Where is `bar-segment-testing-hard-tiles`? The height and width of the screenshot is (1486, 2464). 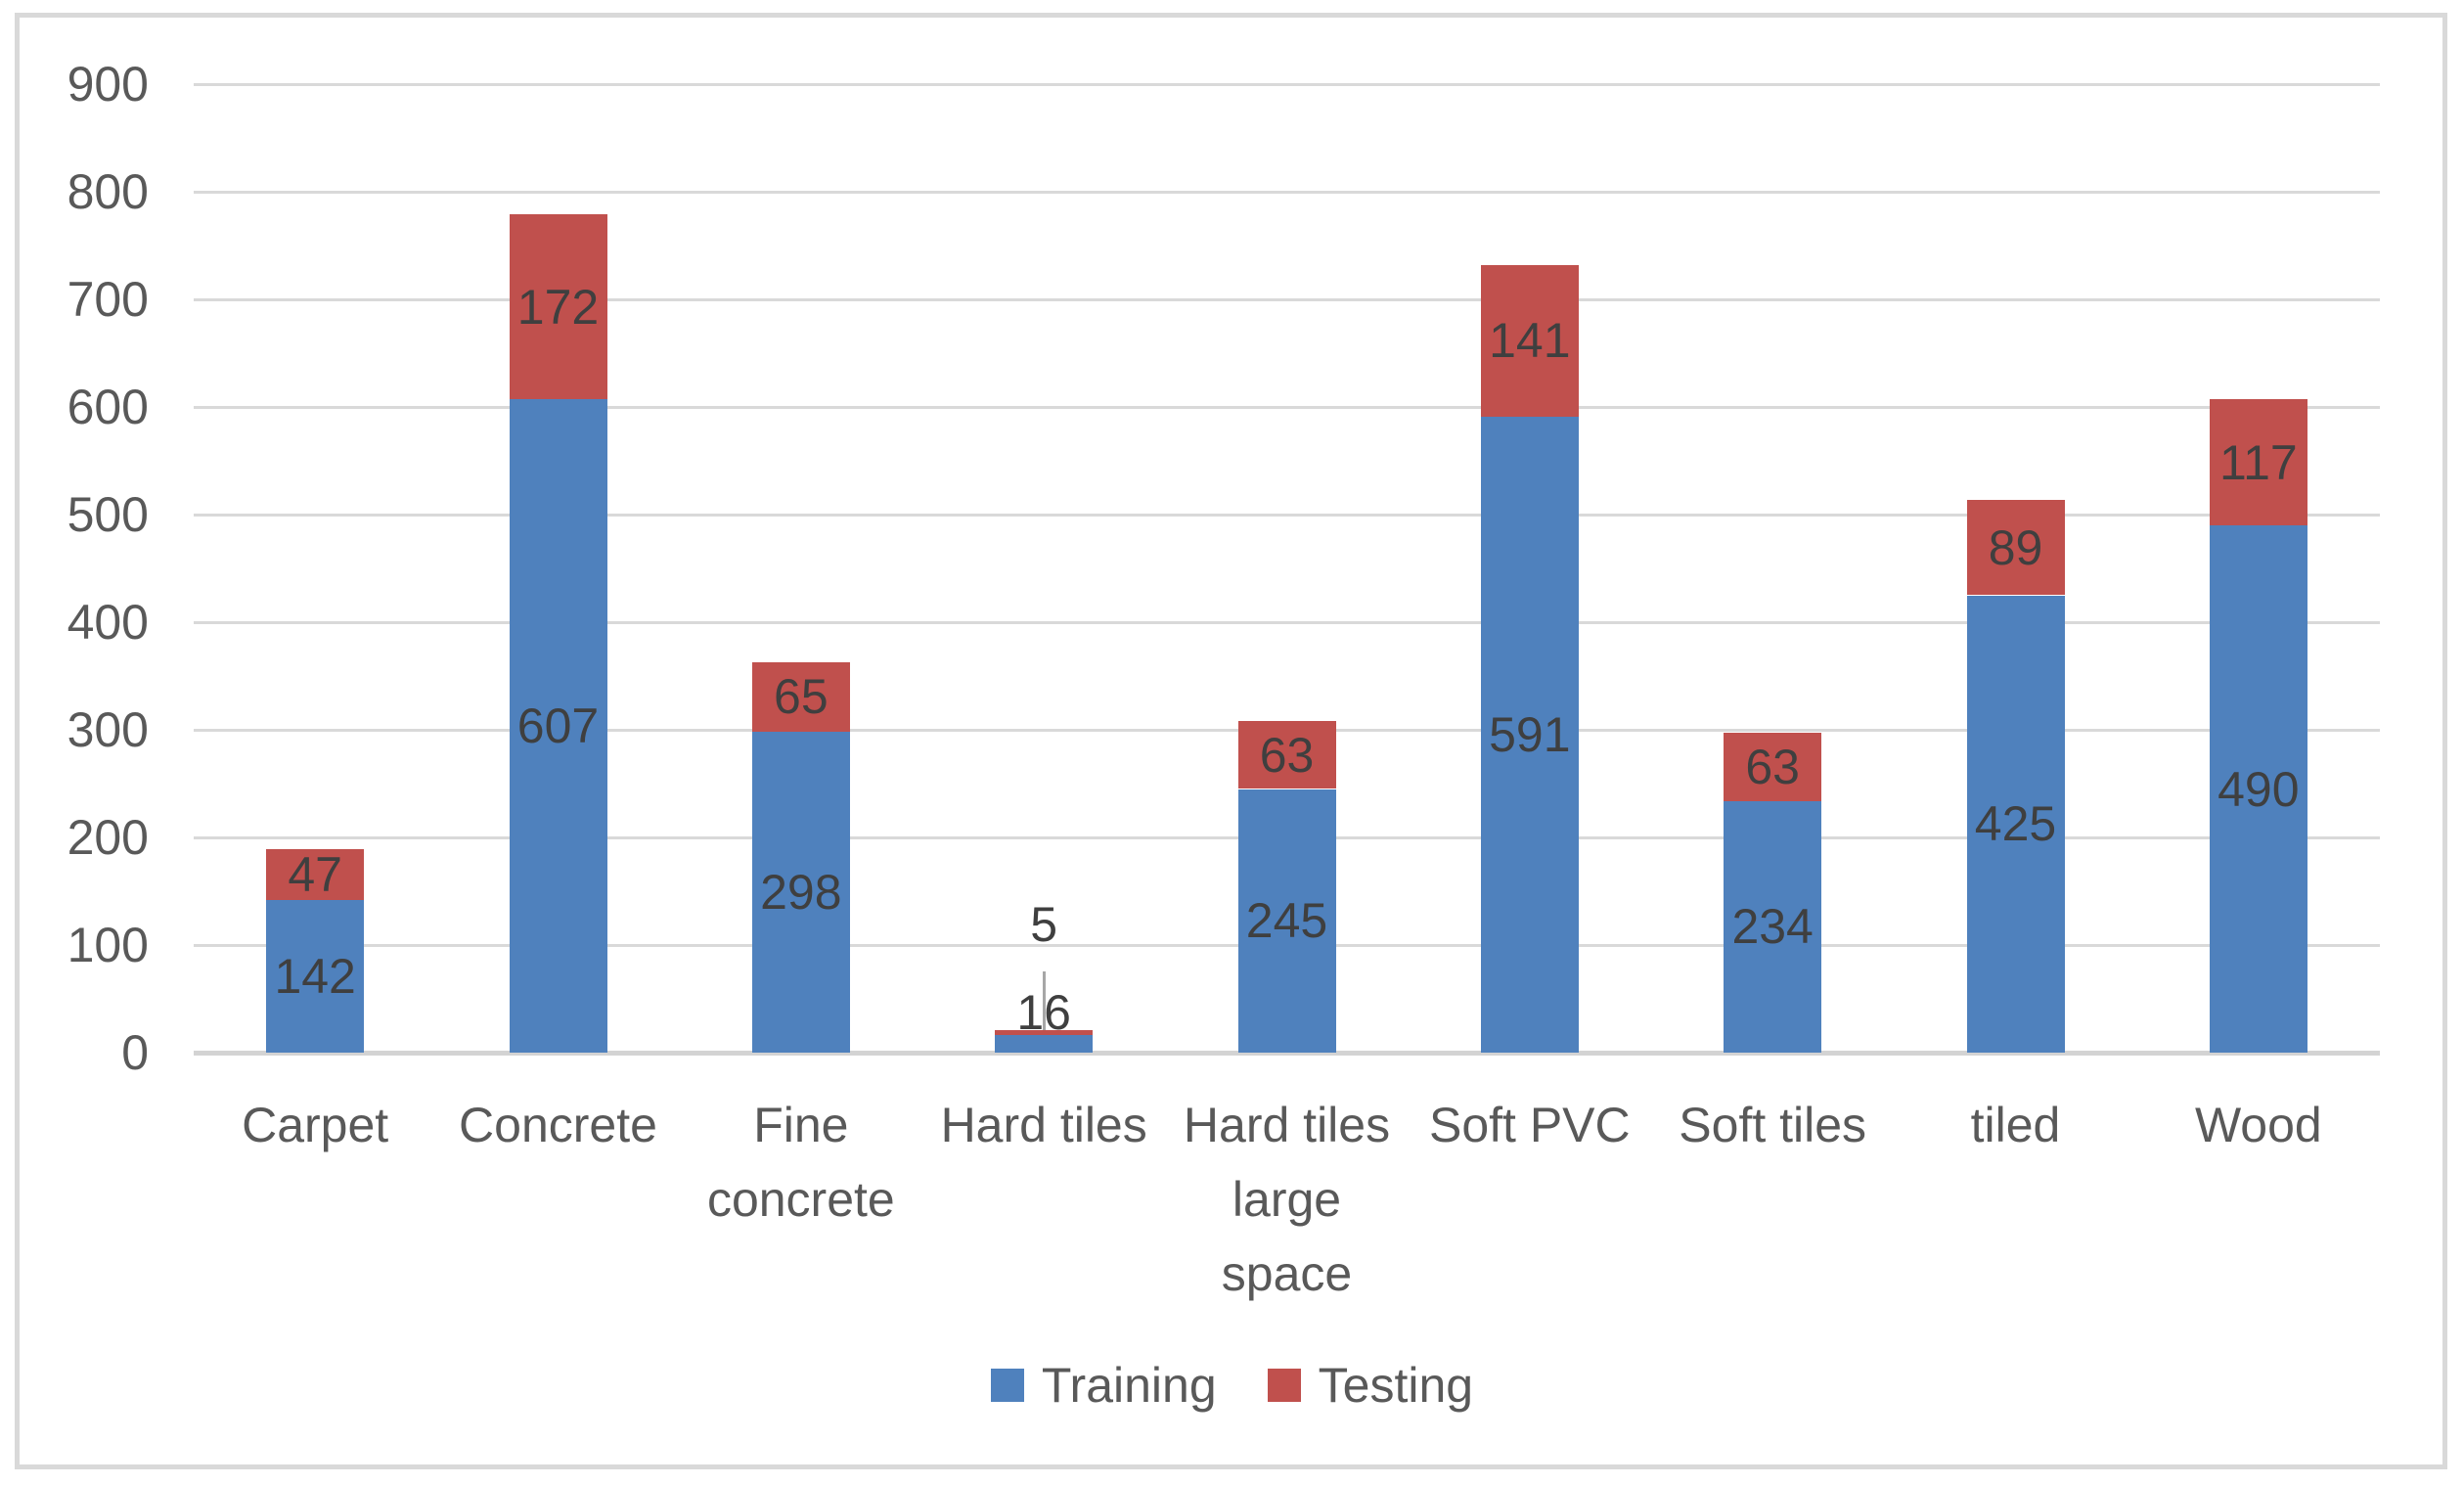
bar-segment-testing-hard-tiles is located at coordinates (1044, 1033).